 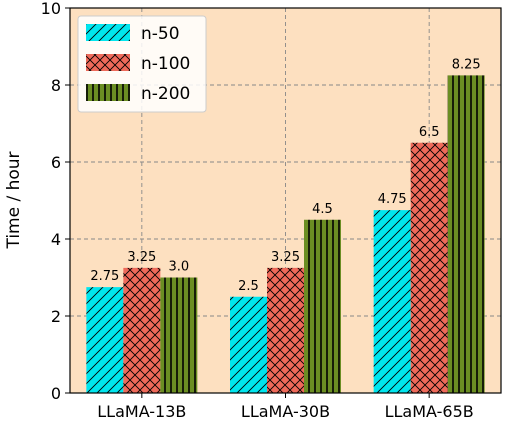 I want to click on data-label: 4.5, so click(x=322, y=209).